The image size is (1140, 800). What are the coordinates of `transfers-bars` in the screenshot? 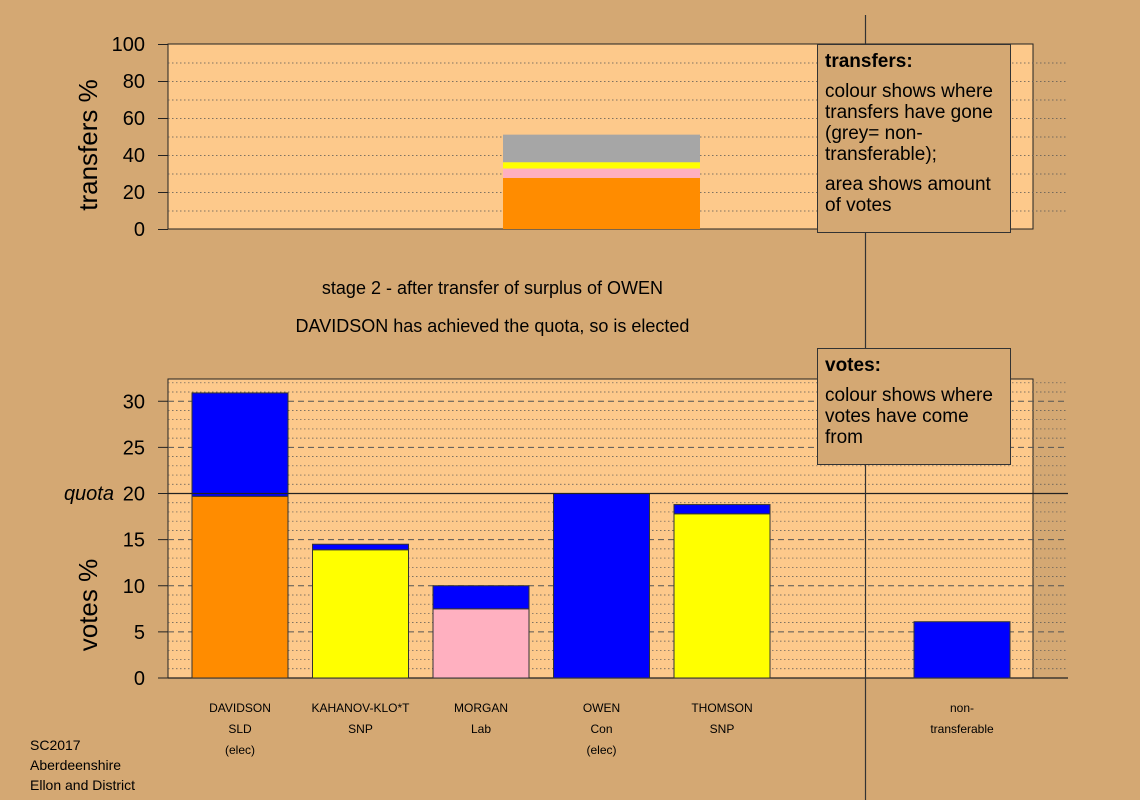 It's located at (601, 181).